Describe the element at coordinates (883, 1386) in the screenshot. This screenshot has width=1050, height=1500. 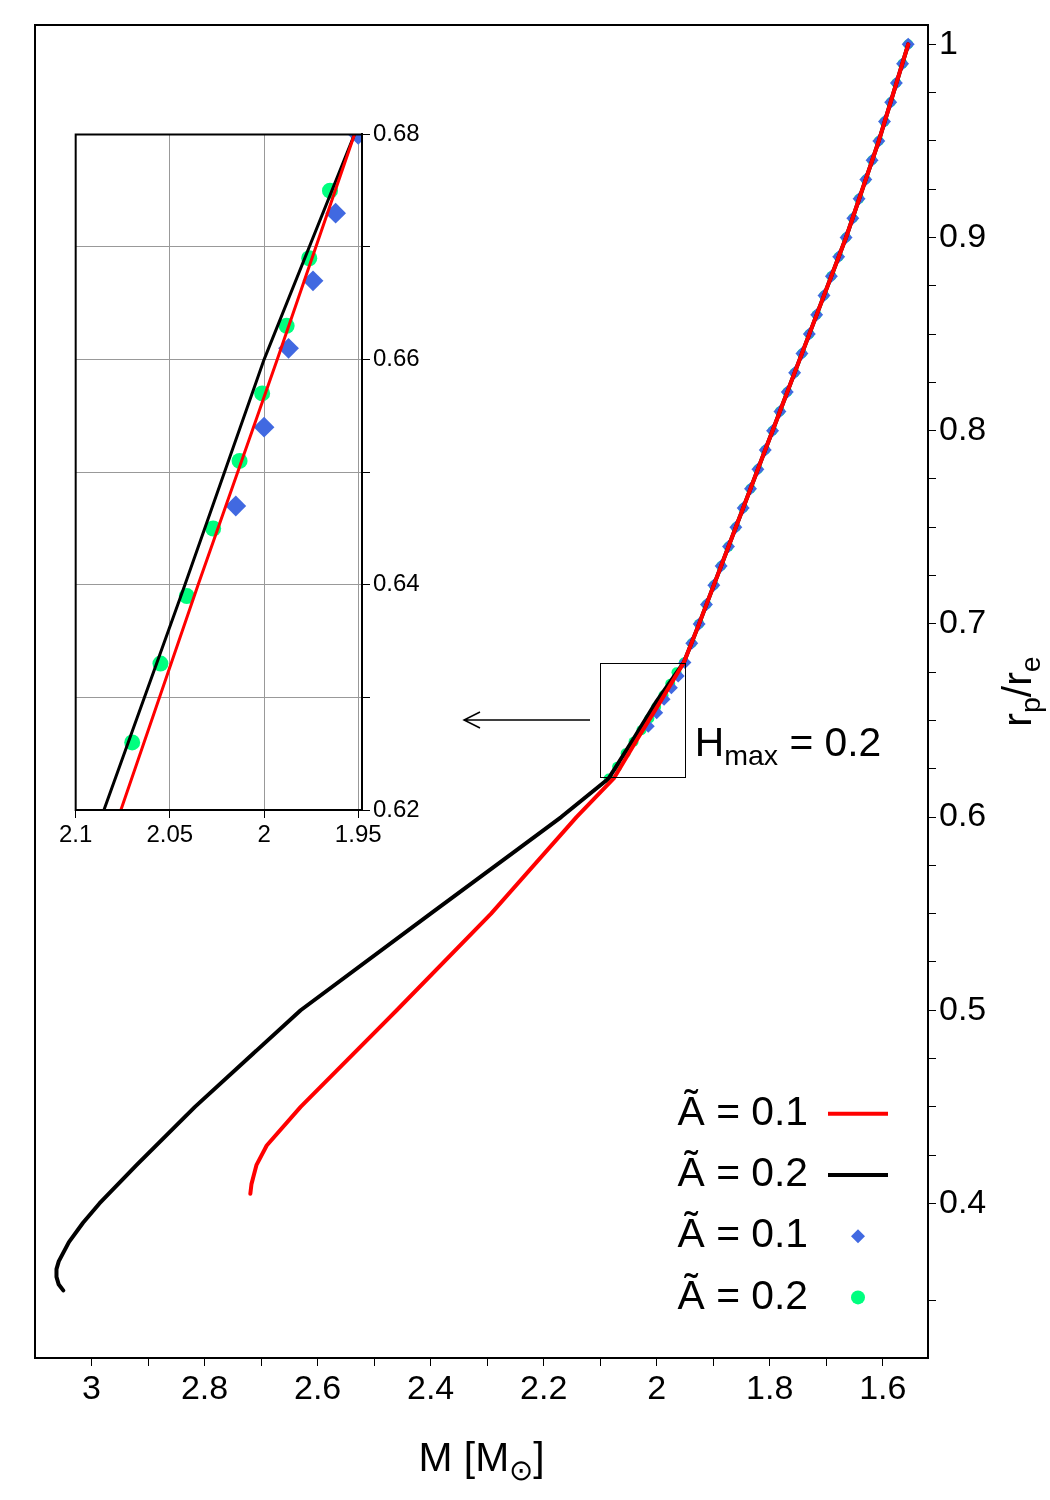
I see `x-tick-label: 1.6` at that location.